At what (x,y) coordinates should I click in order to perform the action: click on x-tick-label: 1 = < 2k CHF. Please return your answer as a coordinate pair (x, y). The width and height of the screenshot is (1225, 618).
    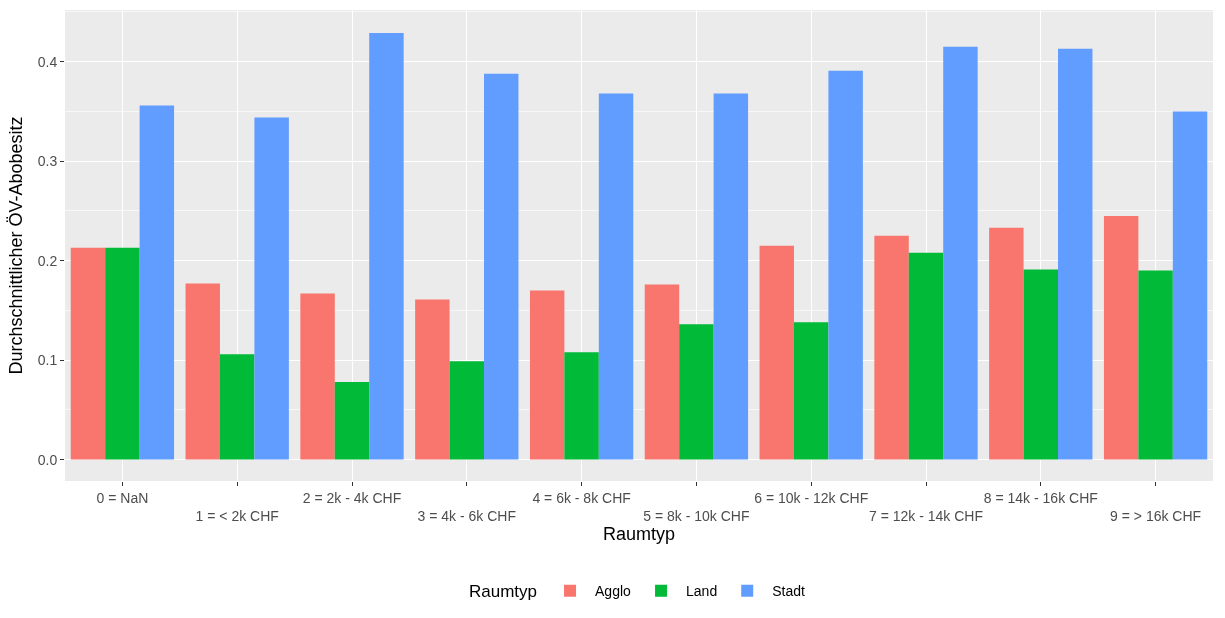
    Looking at the image, I should click on (237, 516).